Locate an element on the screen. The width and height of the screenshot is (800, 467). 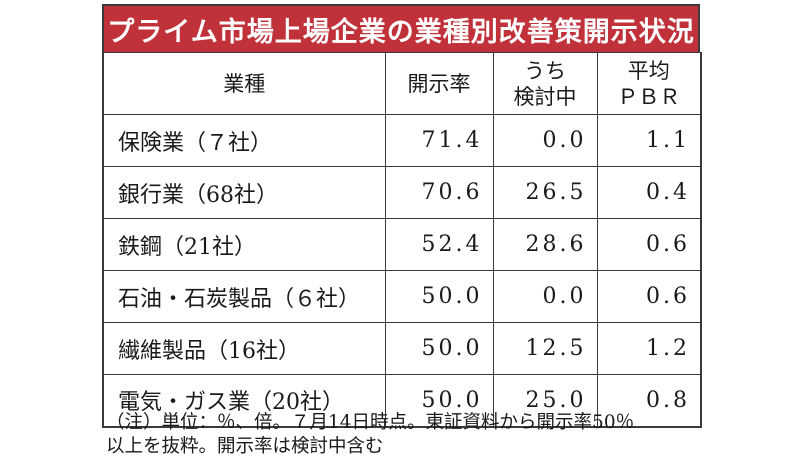
row-disclosure-rate-cell: 70.6 is located at coordinates (439, 192).